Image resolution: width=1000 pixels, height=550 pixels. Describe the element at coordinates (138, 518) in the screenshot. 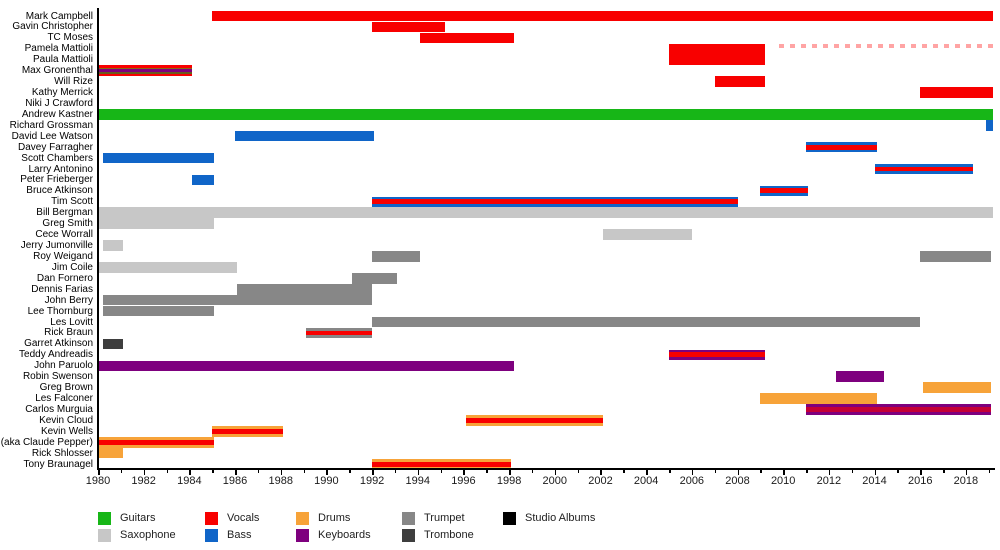

I see `legend-label-guitars: Guitars` at that location.